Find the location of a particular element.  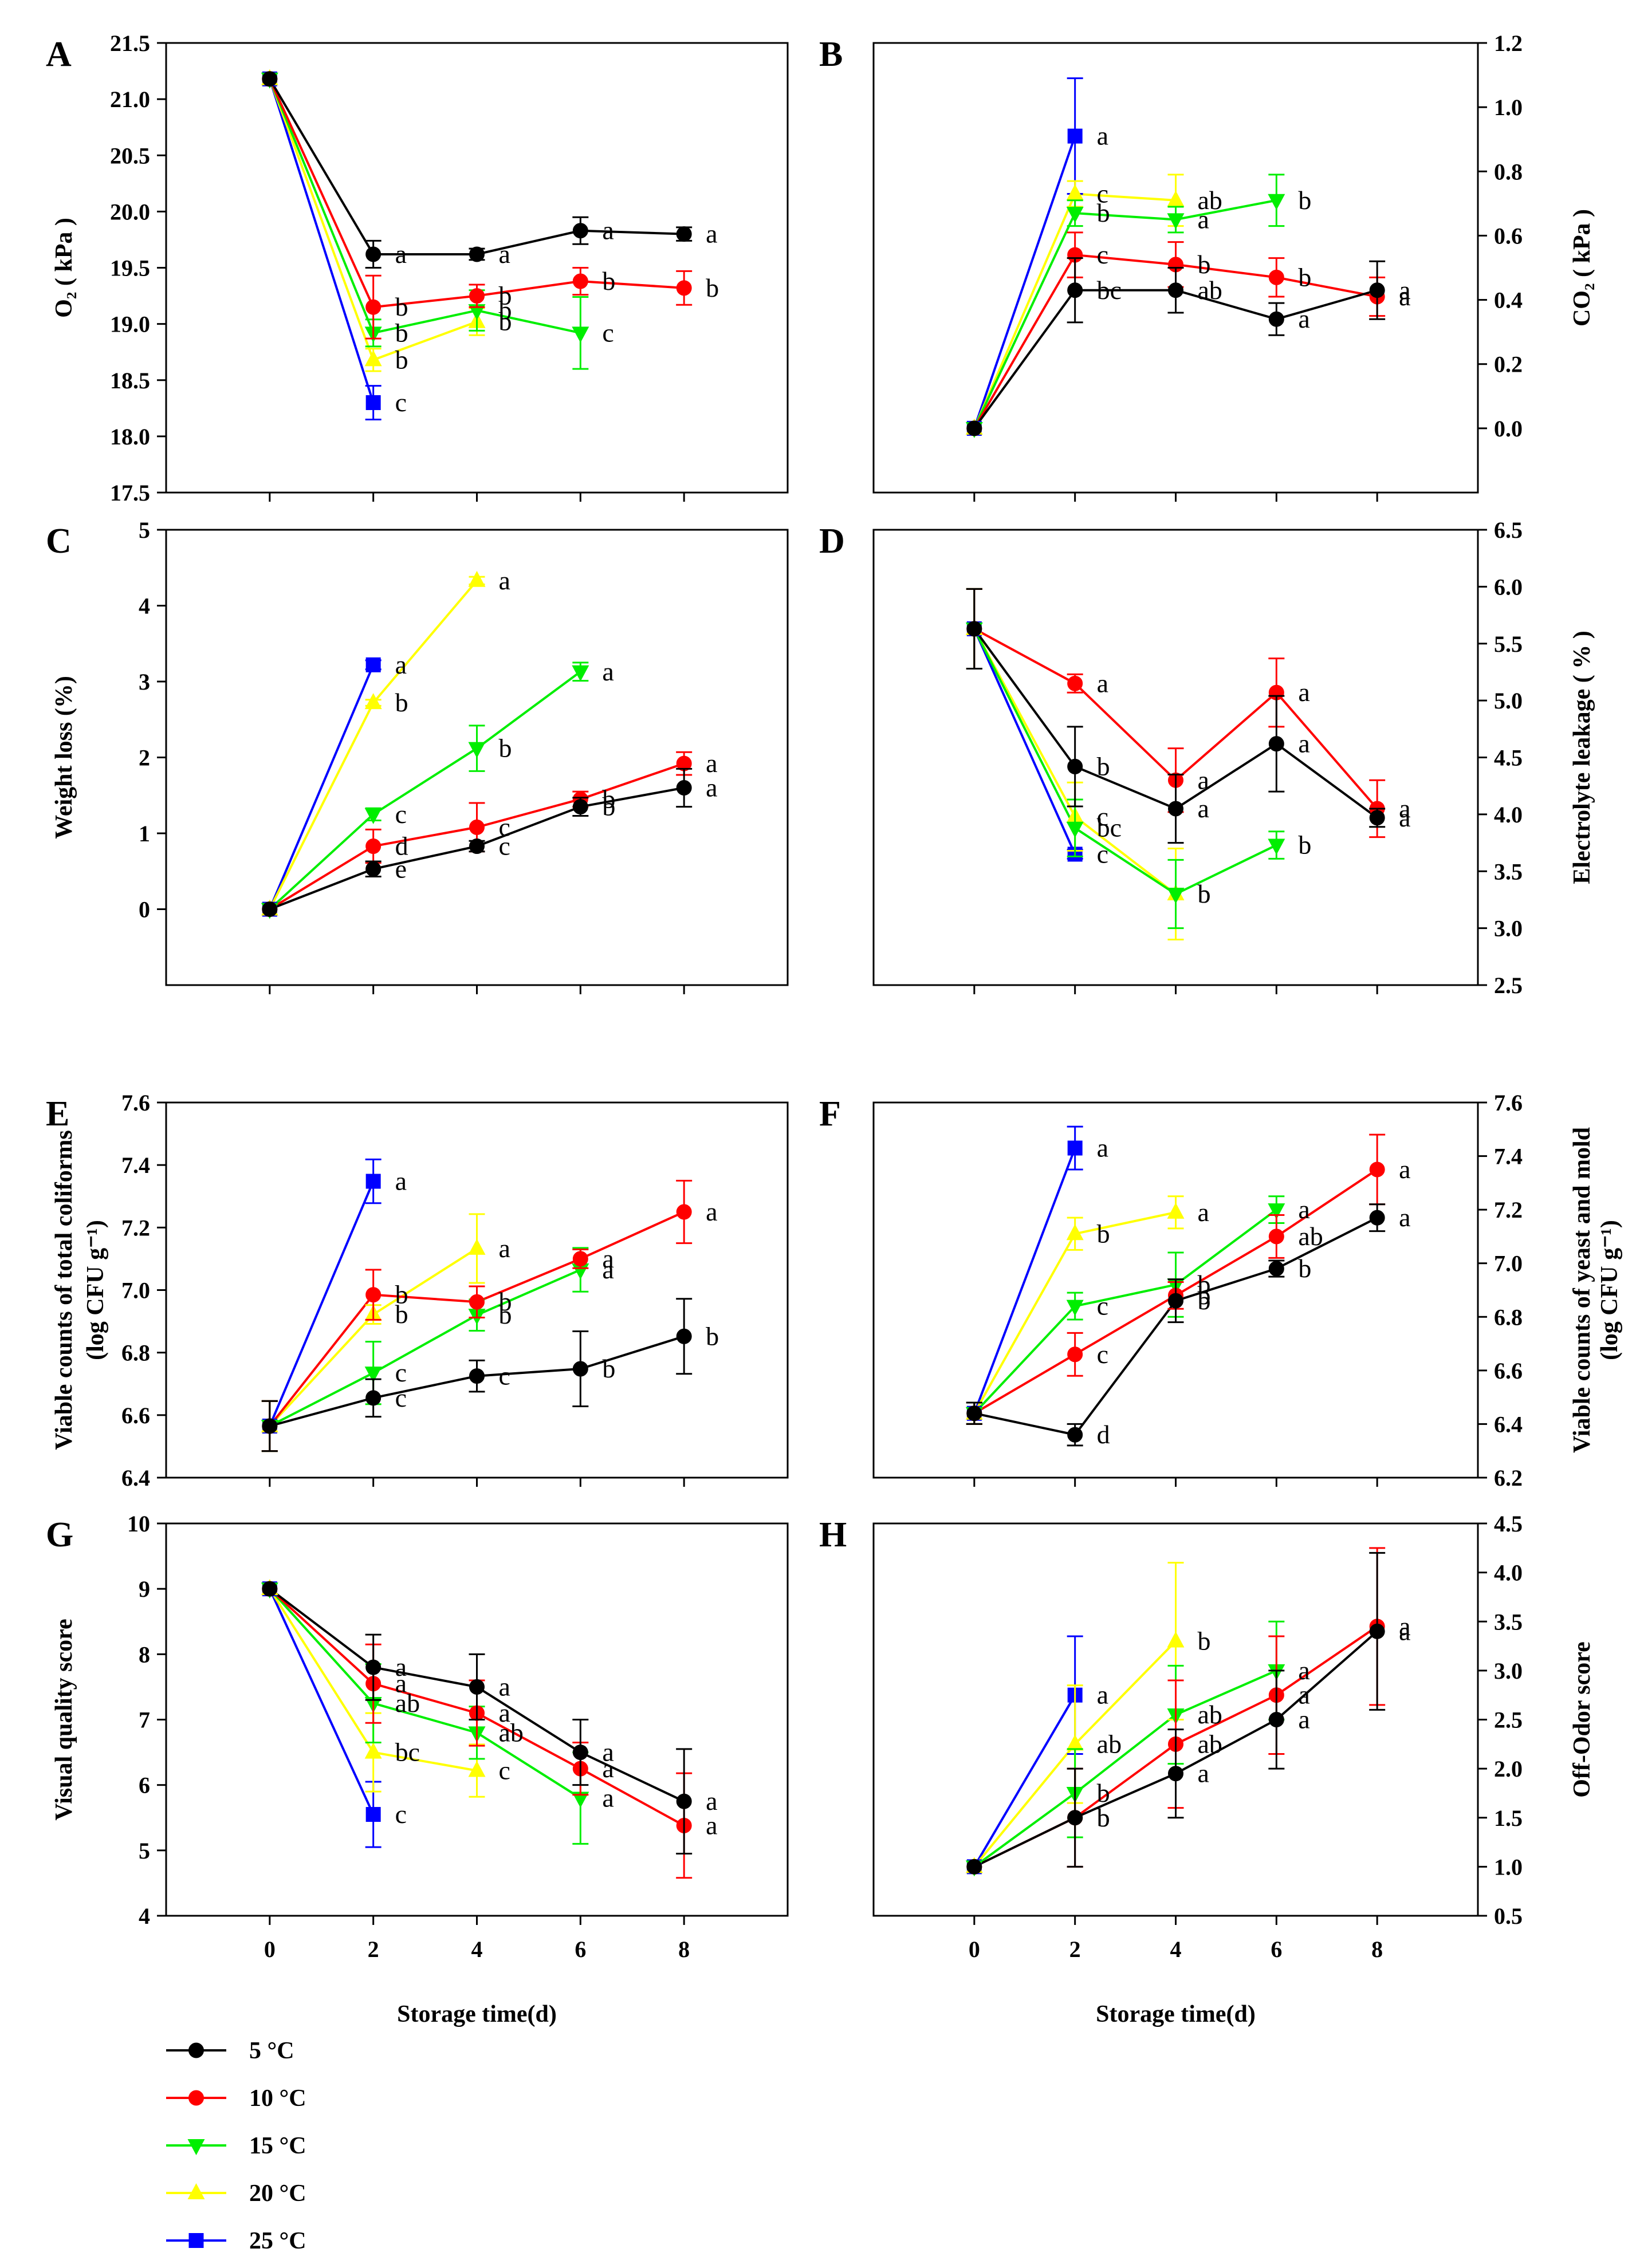

panel-d-sig-letter: b is located at coordinates (1204, 893).